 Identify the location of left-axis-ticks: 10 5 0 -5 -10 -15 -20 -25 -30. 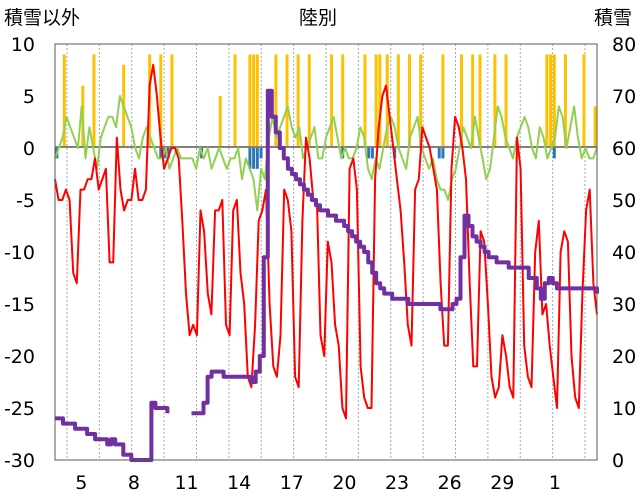
(19, 253).